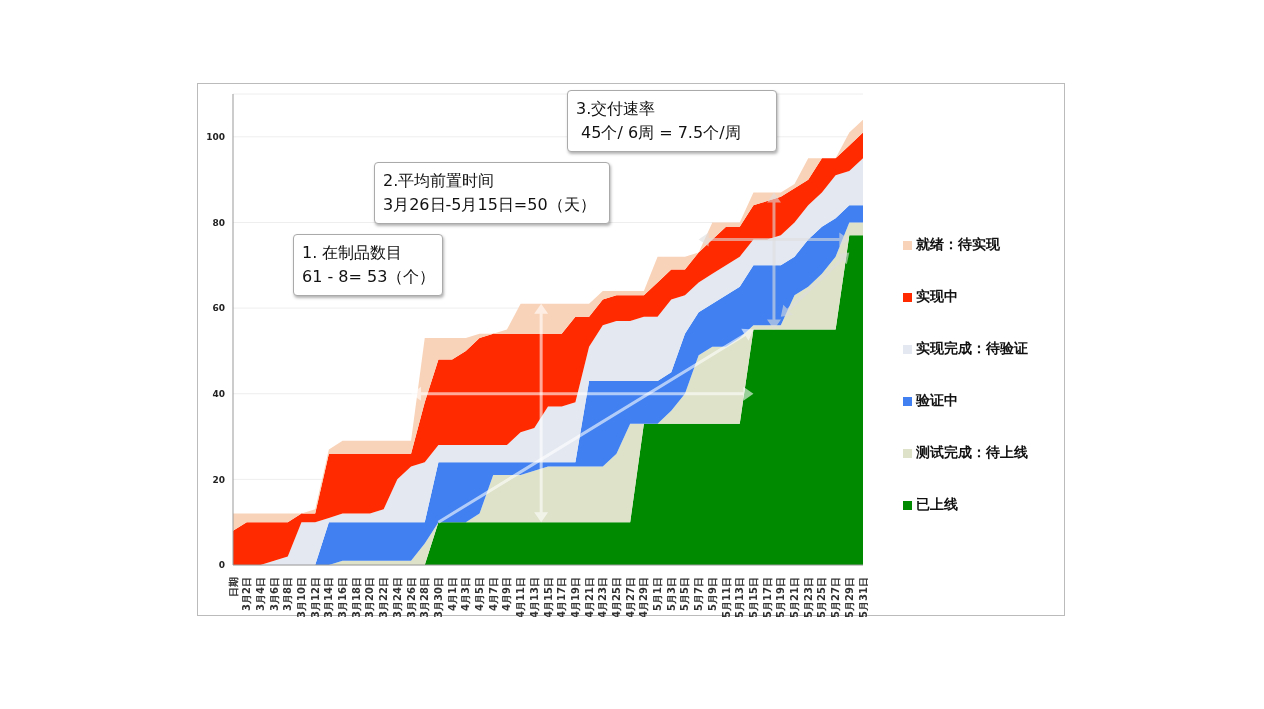 This screenshot has height=709, width=1264. What do you see at coordinates (260, 594) in the screenshot?
I see `x-tick-label: 3月4日` at bounding box center [260, 594].